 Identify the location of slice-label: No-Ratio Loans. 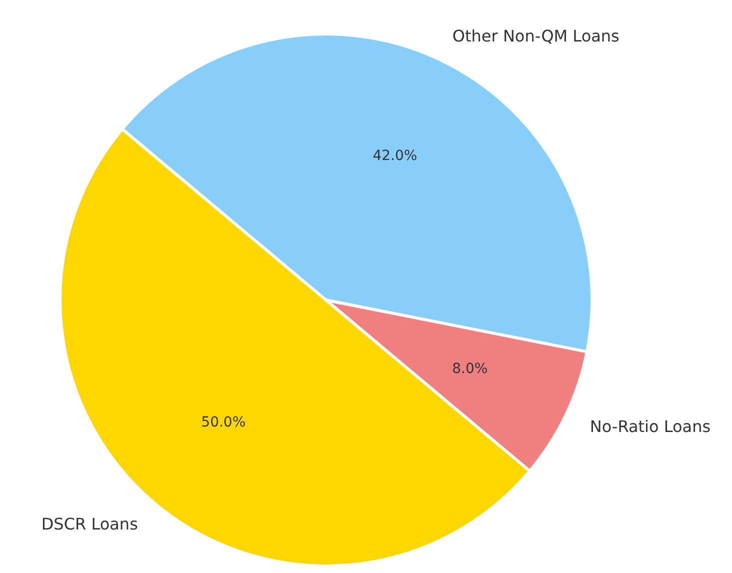
(650, 426).